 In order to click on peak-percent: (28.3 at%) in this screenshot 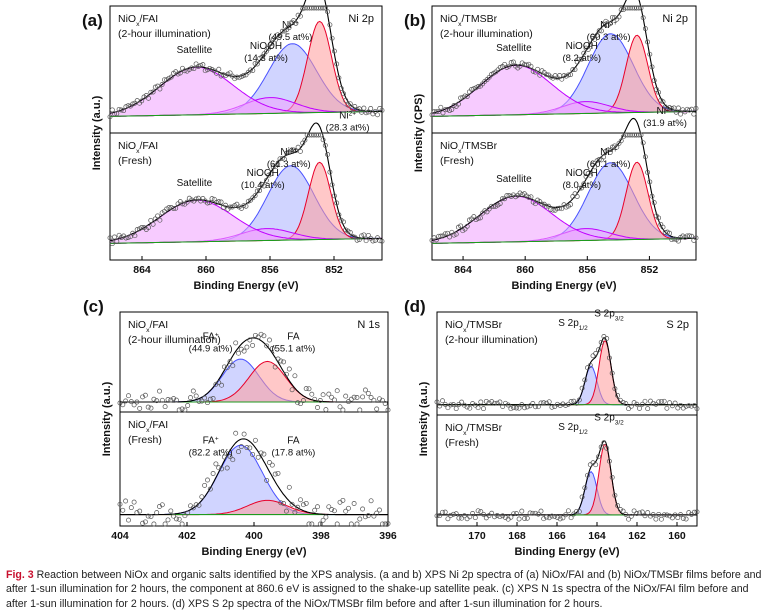, I will do `click(348, 127)`.